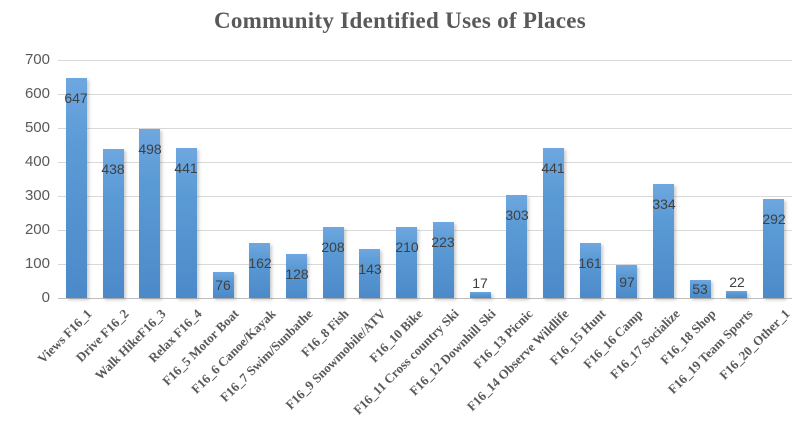  I want to click on y-axis-tick-label: 600, so click(37, 93).